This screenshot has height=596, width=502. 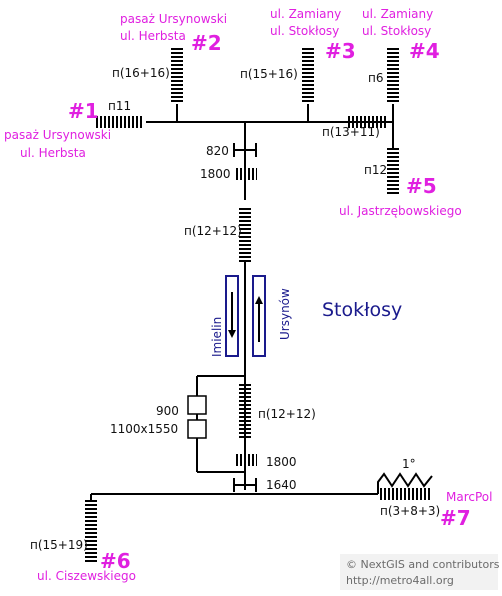 I want to click on exit-2-street-2: ul. Herbsta, so click(x=153, y=36).